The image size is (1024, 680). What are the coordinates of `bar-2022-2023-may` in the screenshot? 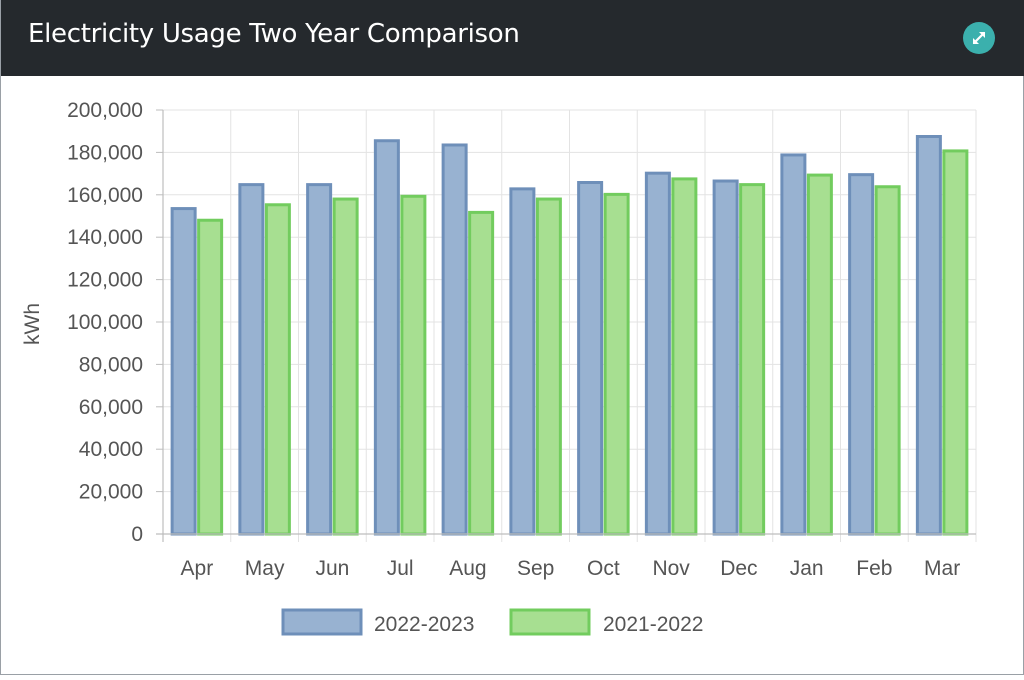 It's located at (251, 359).